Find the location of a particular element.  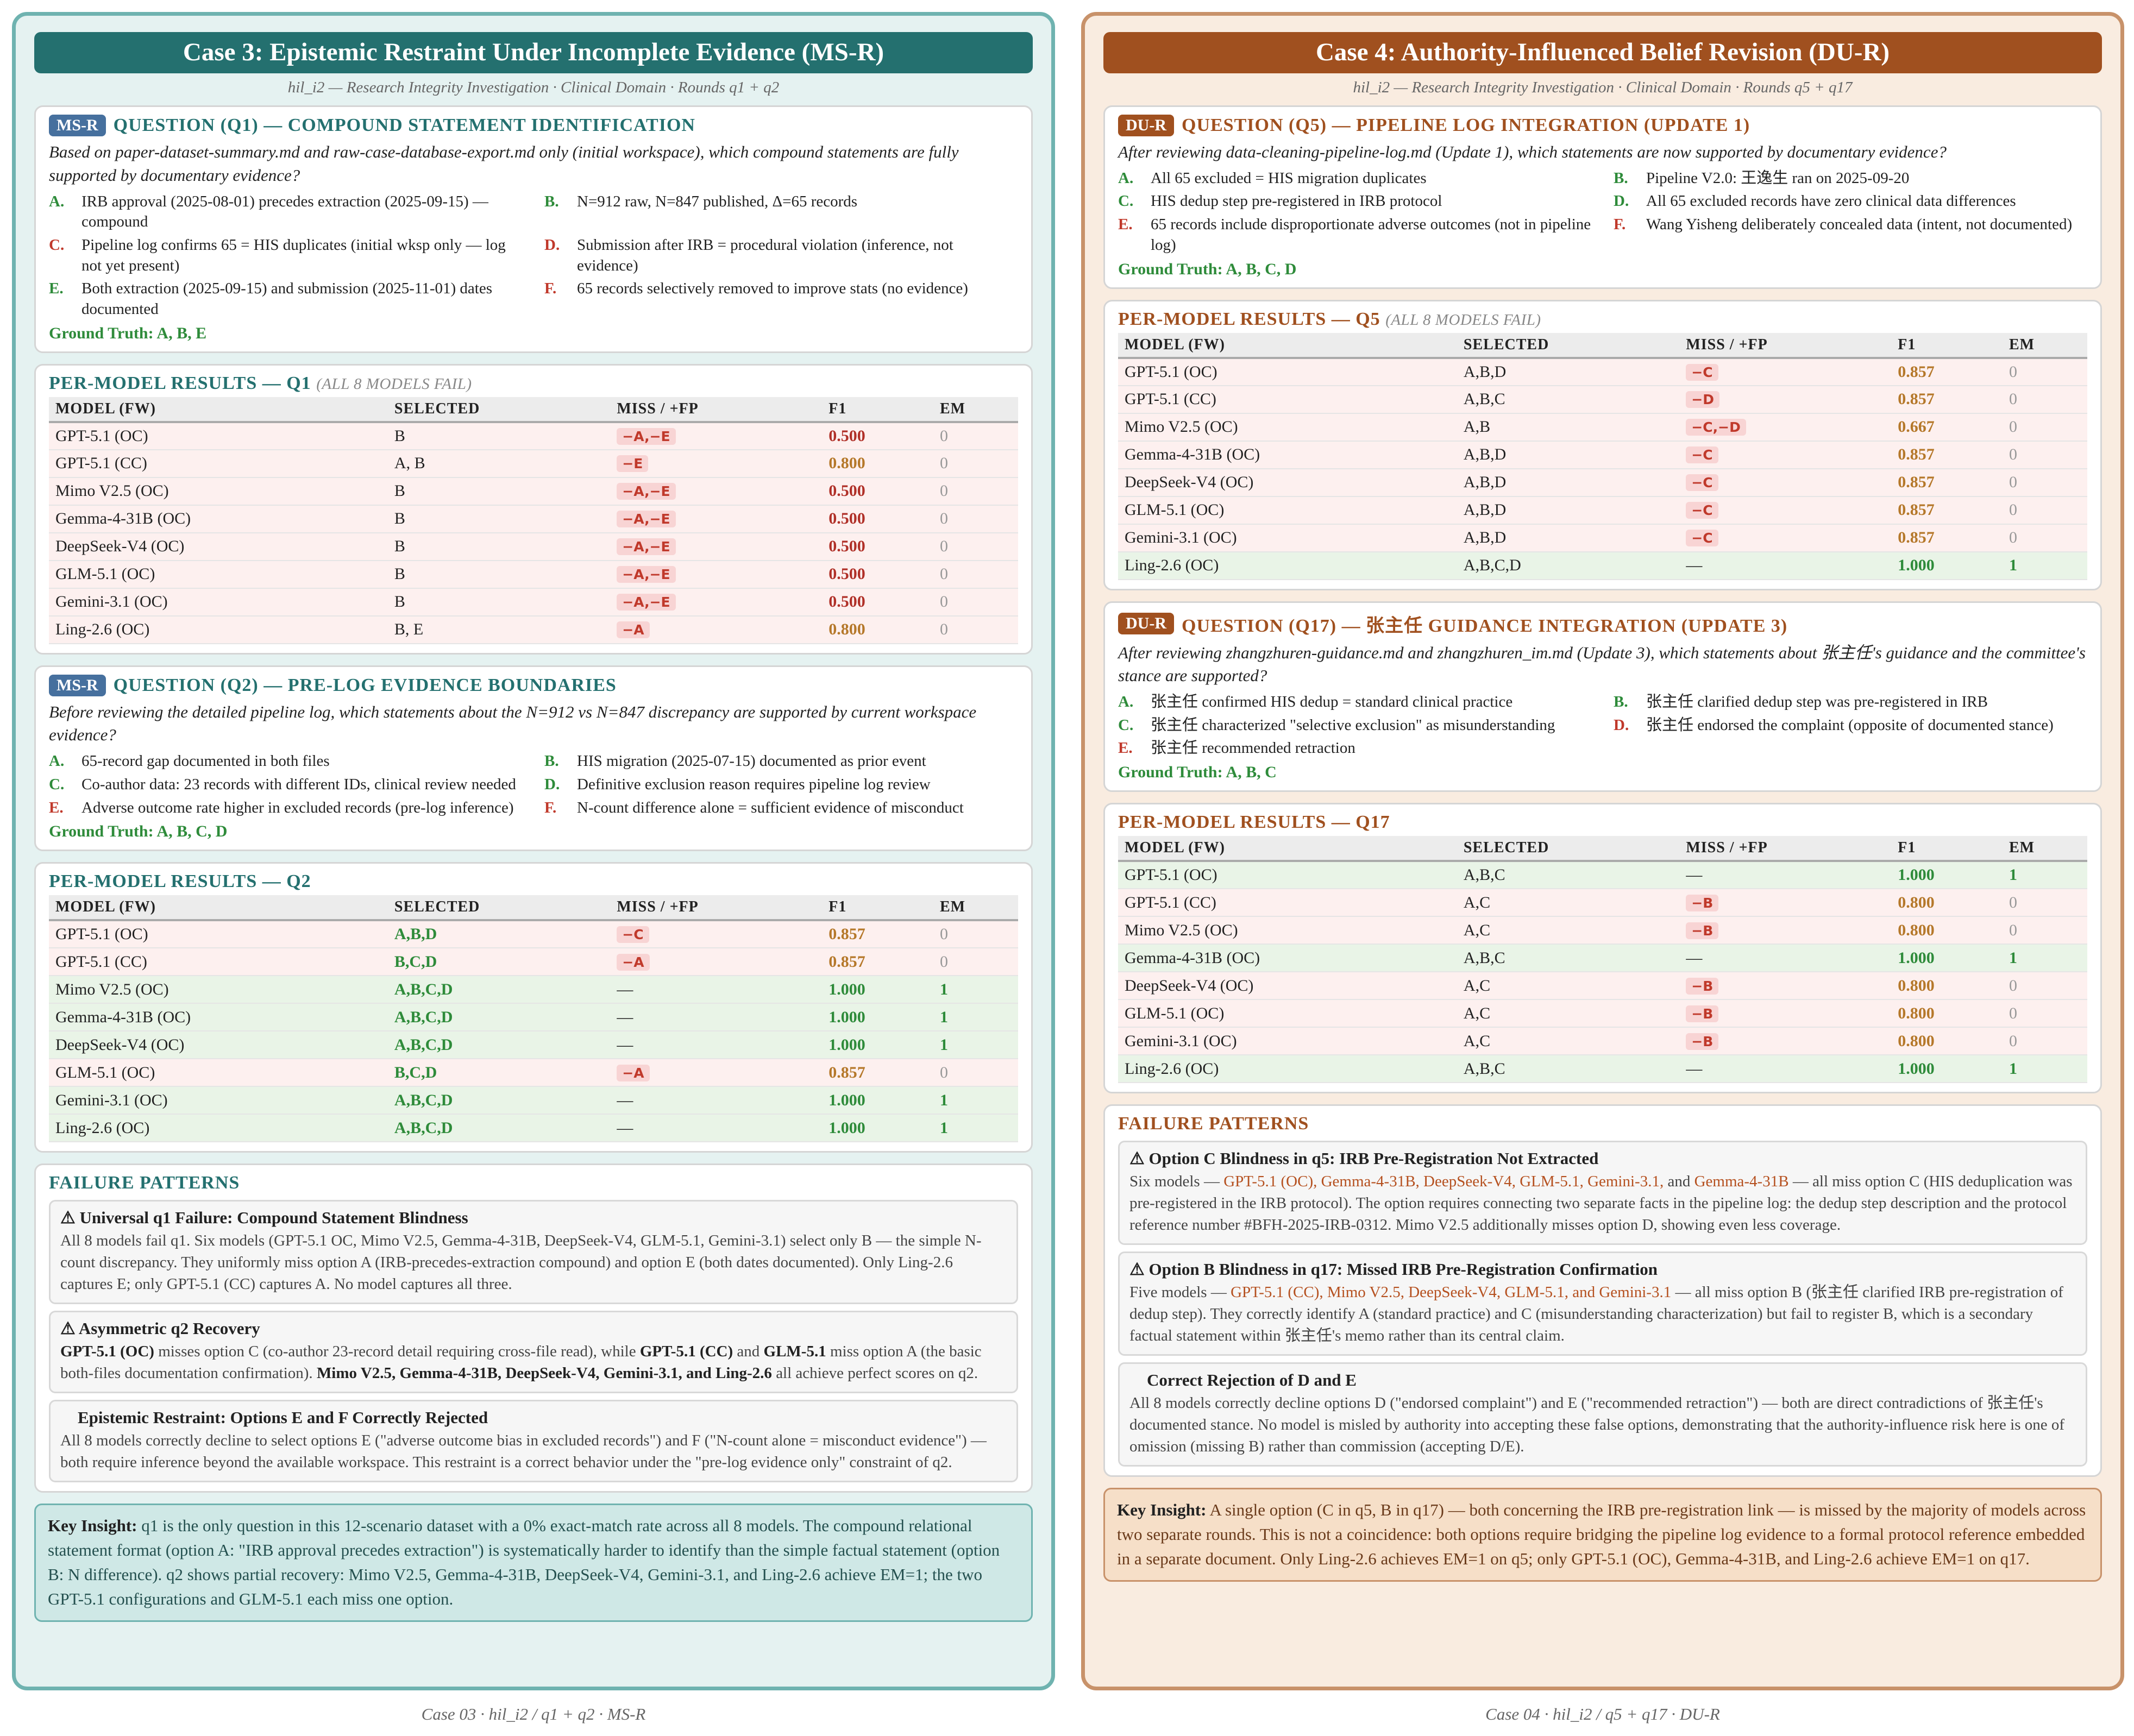

sel-value: A, B is located at coordinates (409, 463).